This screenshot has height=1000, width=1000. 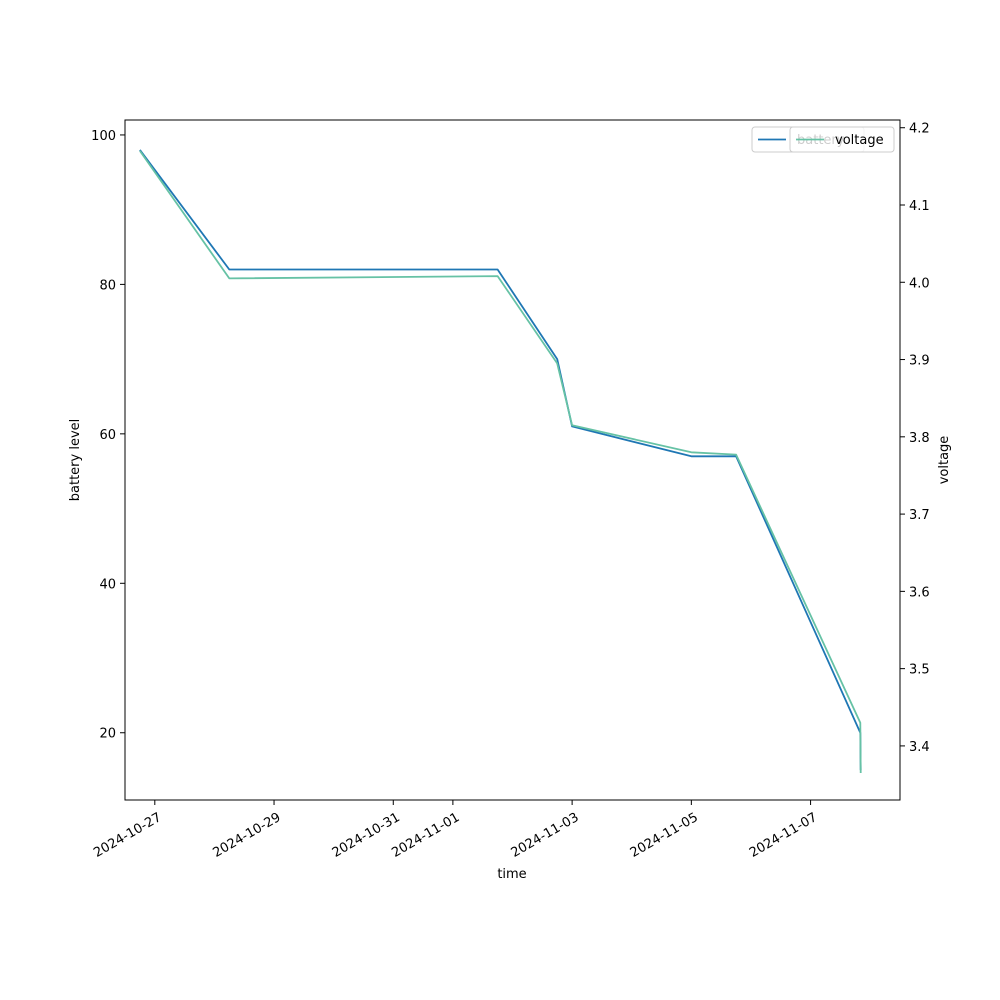 I want to click on x-tick-label: 2024-11-05, so click(x=664, y=835).